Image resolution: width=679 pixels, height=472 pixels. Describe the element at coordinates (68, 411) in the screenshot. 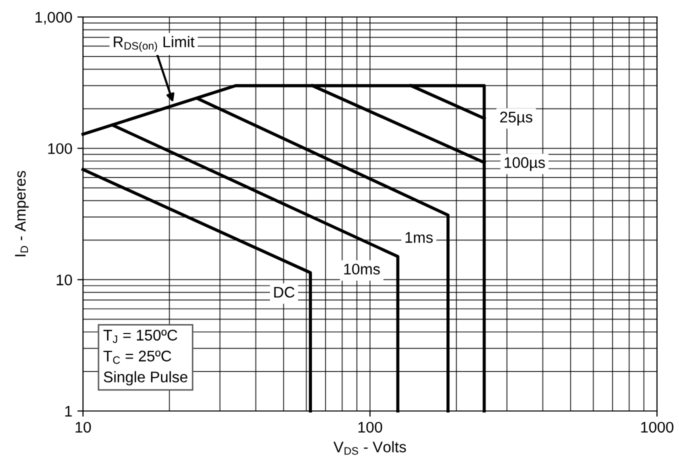

I see `y-tick-label: 1` at that location.